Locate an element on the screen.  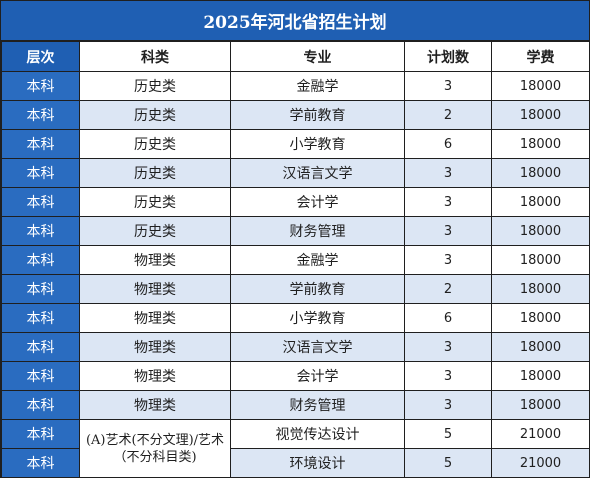
table-row: 本科 物理类 汉语言文学 3 18000 is located at coordinates (295, 347).